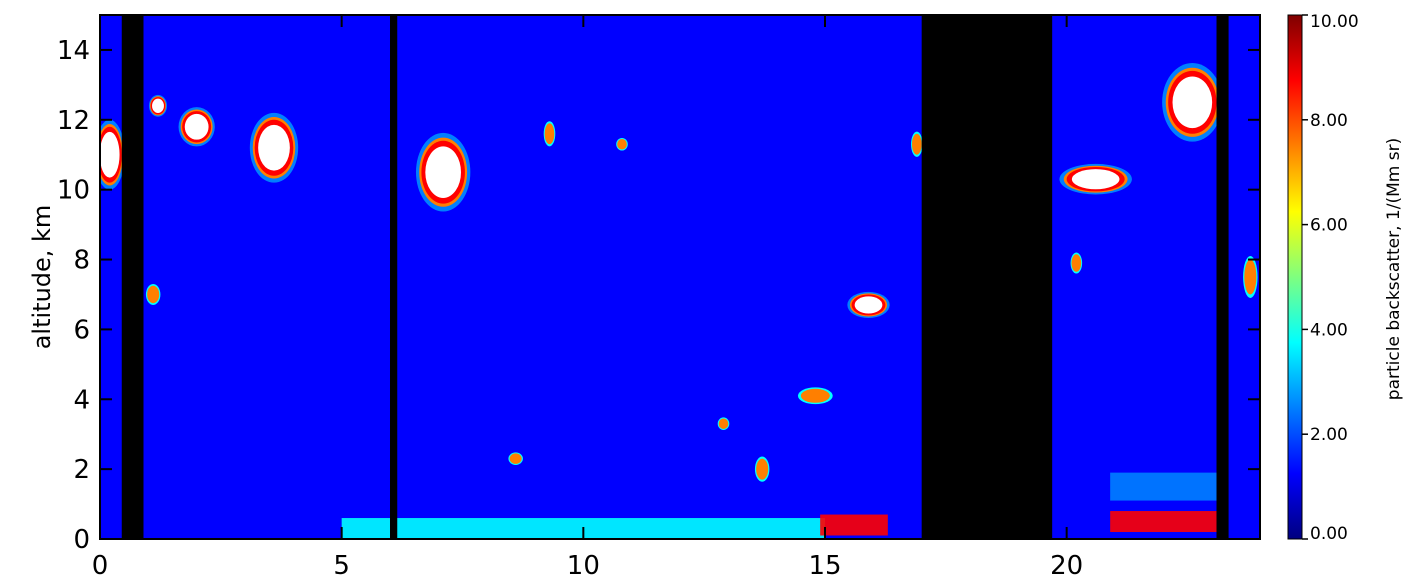  Describe the element at coordinates (1394, 269) in the screenshot. I see `colorbar-title: particle backscatter, 1/(Mm sr)` at that location.